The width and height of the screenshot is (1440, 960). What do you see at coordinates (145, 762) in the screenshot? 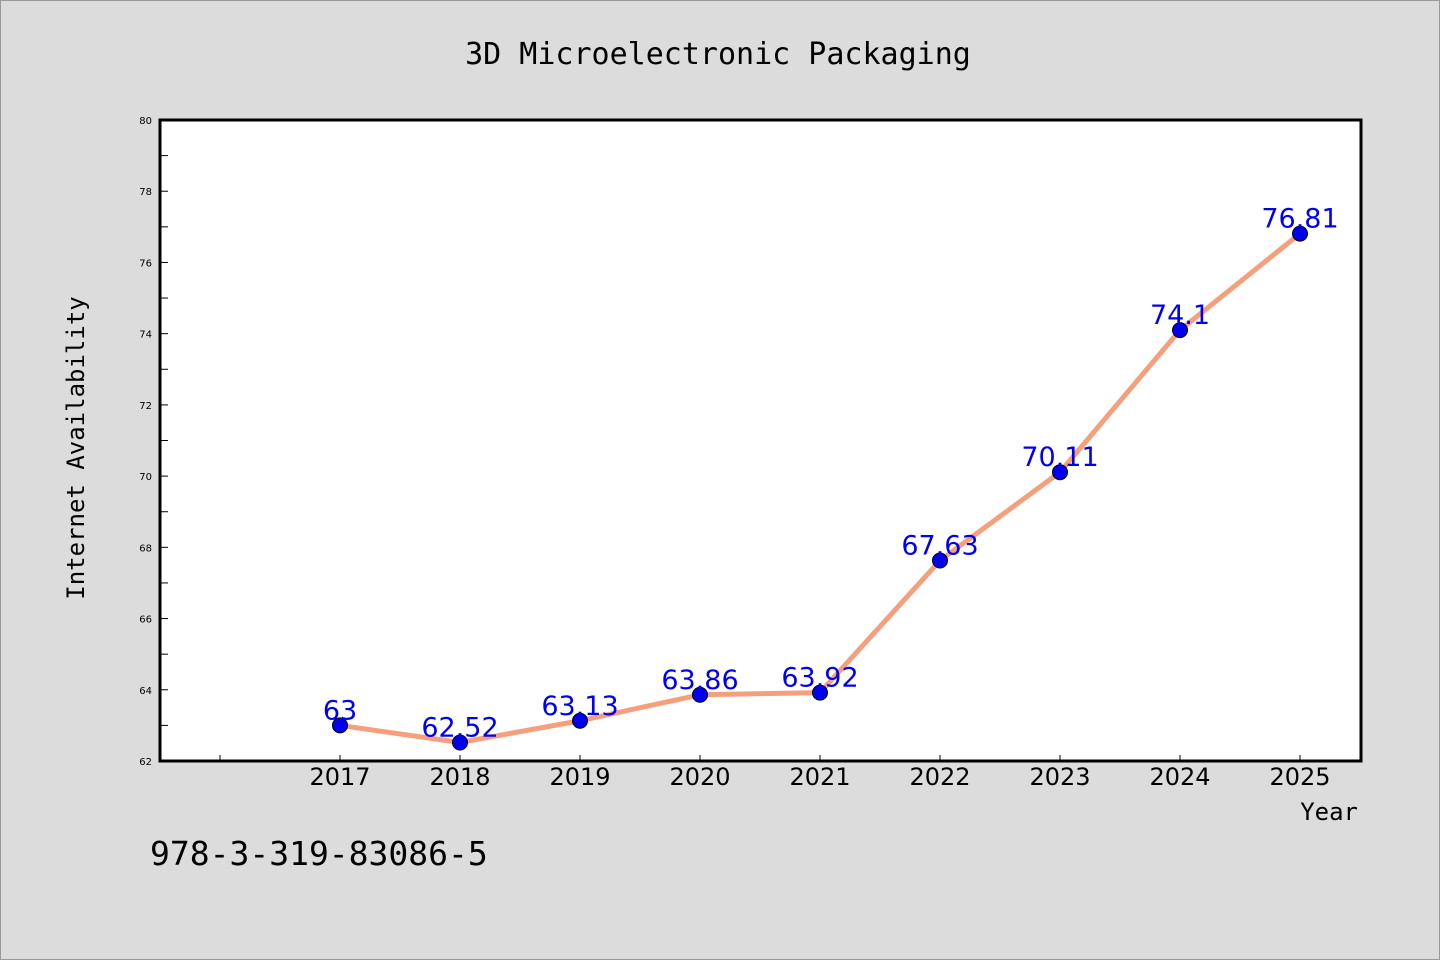
I see `y-tick-label: 62` at bounding box center [145, 762].